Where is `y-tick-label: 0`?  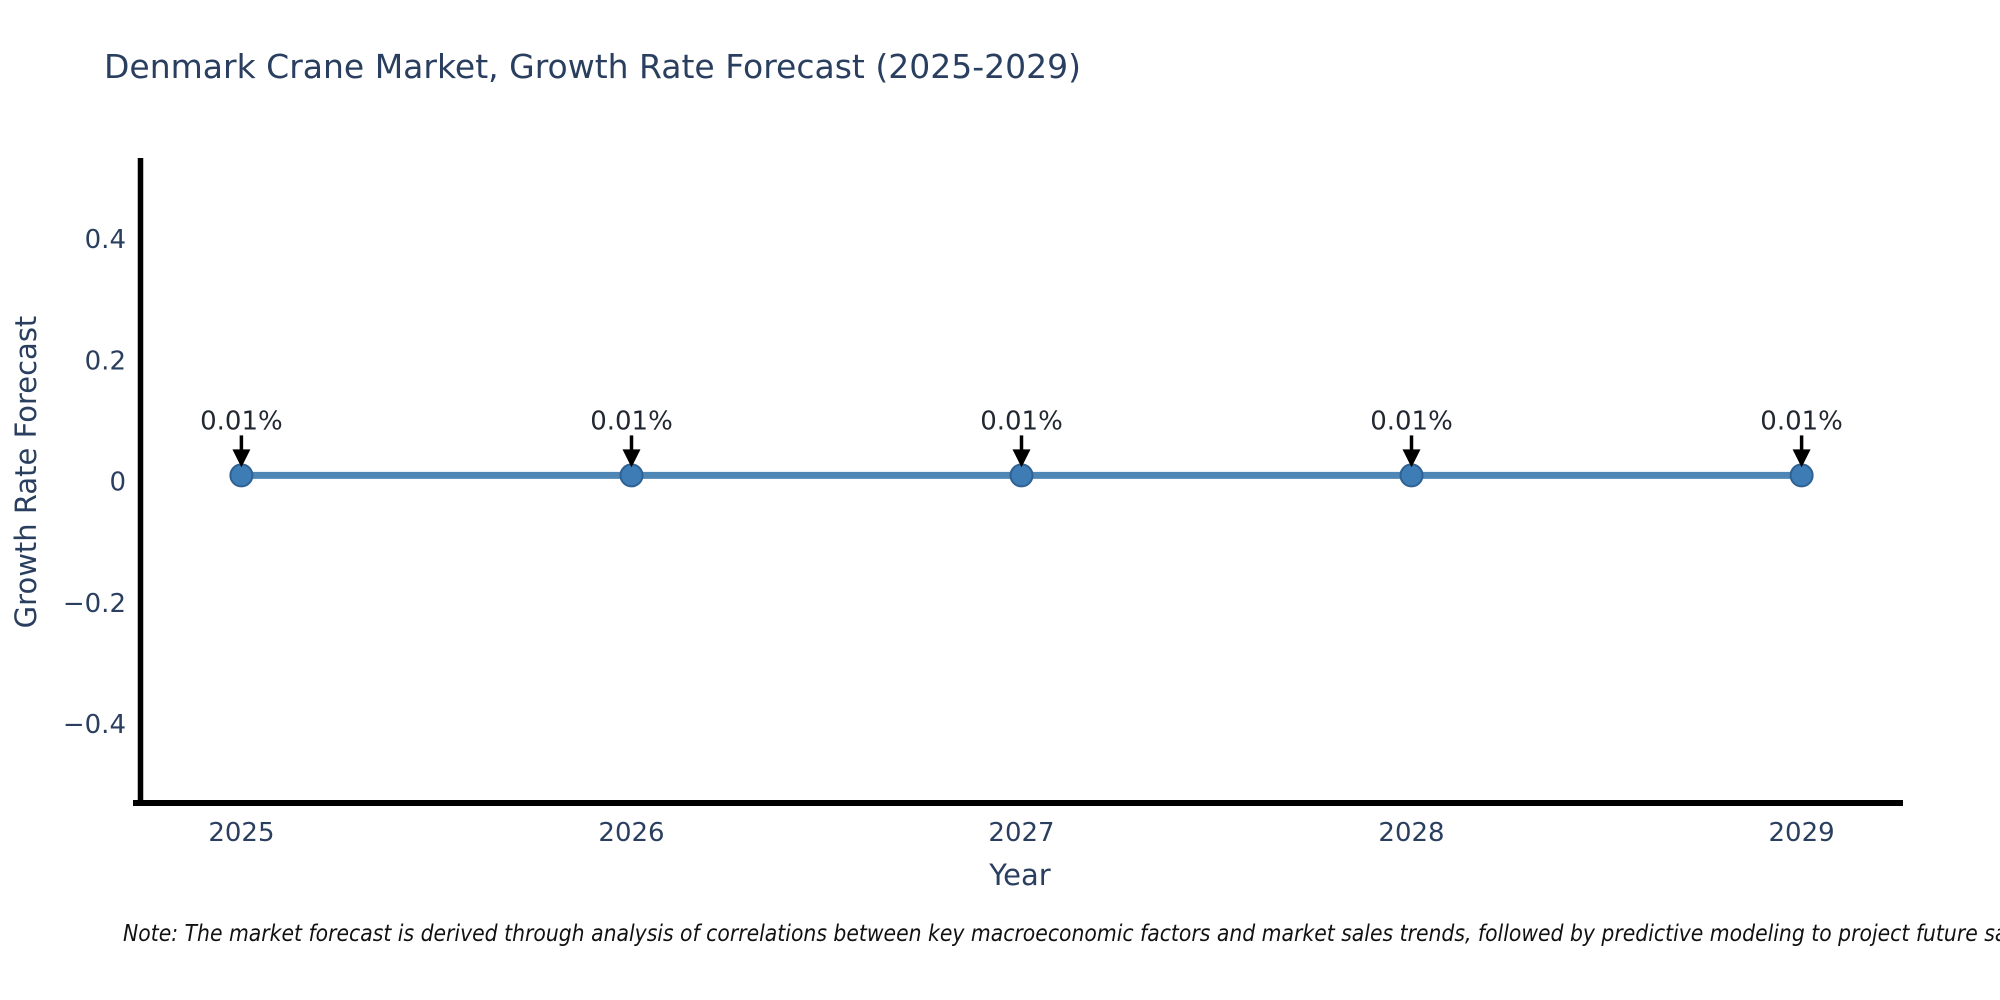
y-tick-label: 0 is located at coordinates (117, 483).